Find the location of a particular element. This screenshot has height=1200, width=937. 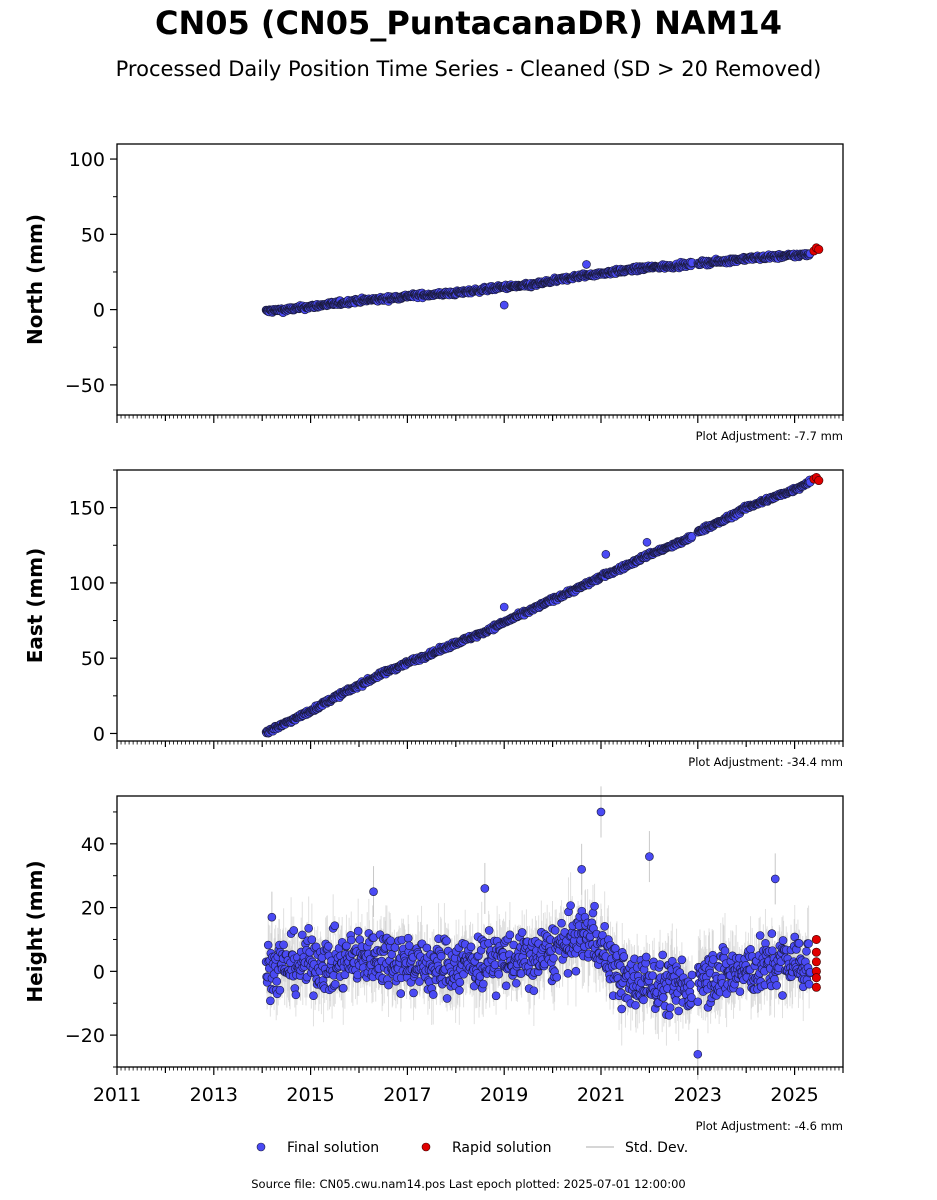

y-axis-label: East (mm) is located at coordinates (35, 606).